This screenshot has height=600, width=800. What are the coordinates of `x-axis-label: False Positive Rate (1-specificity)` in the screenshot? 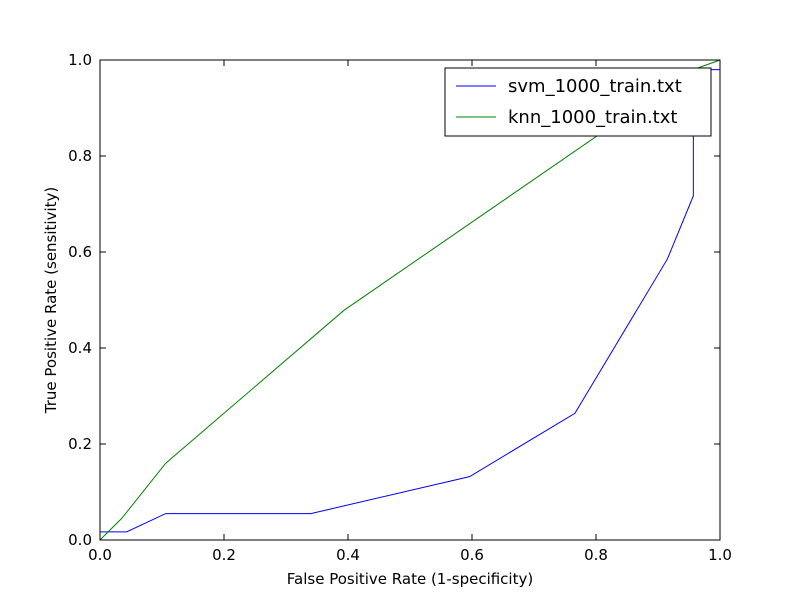 It's located at (410, 579).